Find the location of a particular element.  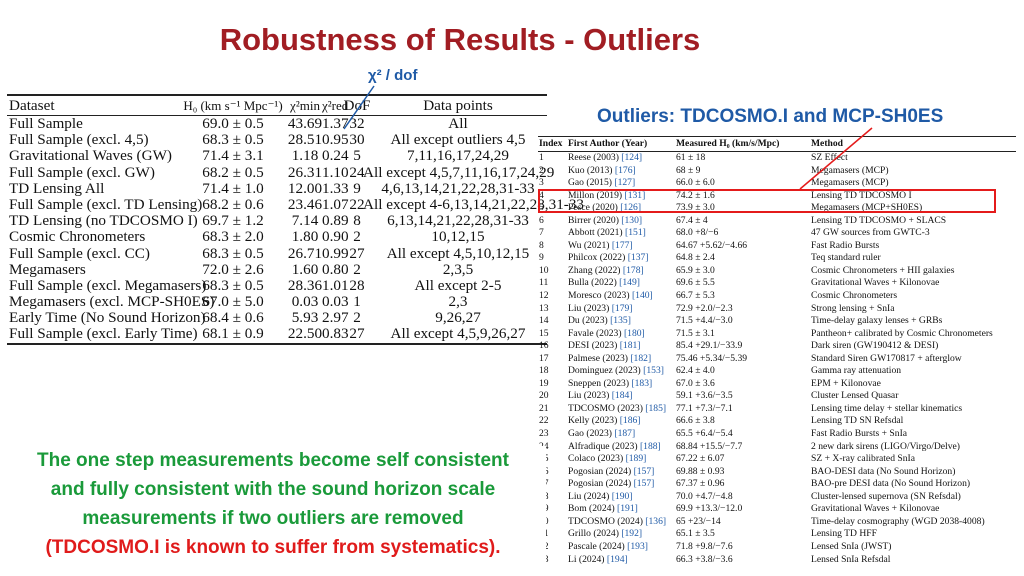

cell-chi2min: 26.71 is located at coordinates (305, 253).